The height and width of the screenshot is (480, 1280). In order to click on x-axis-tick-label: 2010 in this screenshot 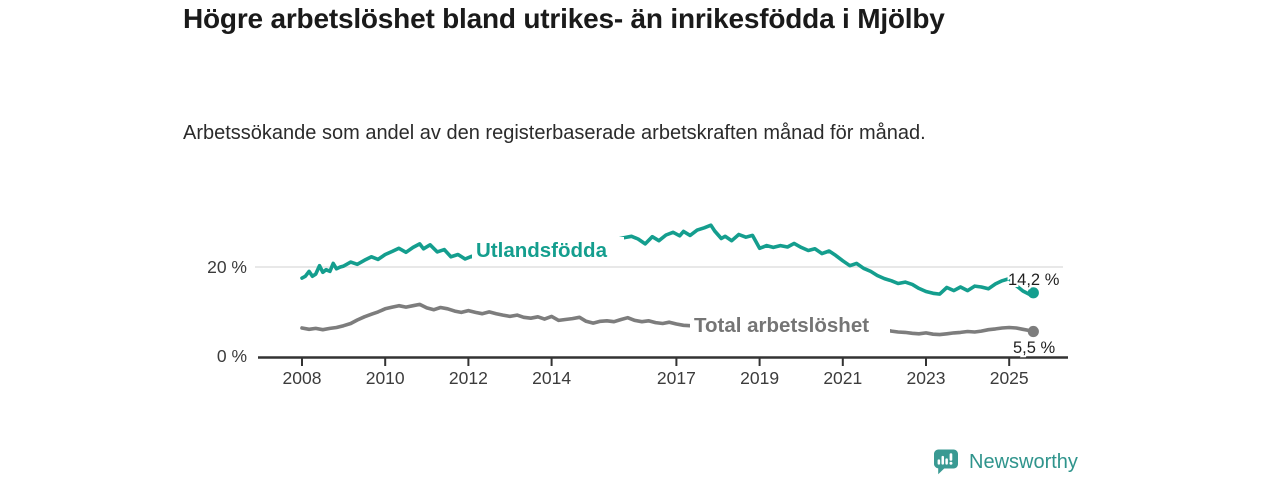, I will do `click(385, 378)`.